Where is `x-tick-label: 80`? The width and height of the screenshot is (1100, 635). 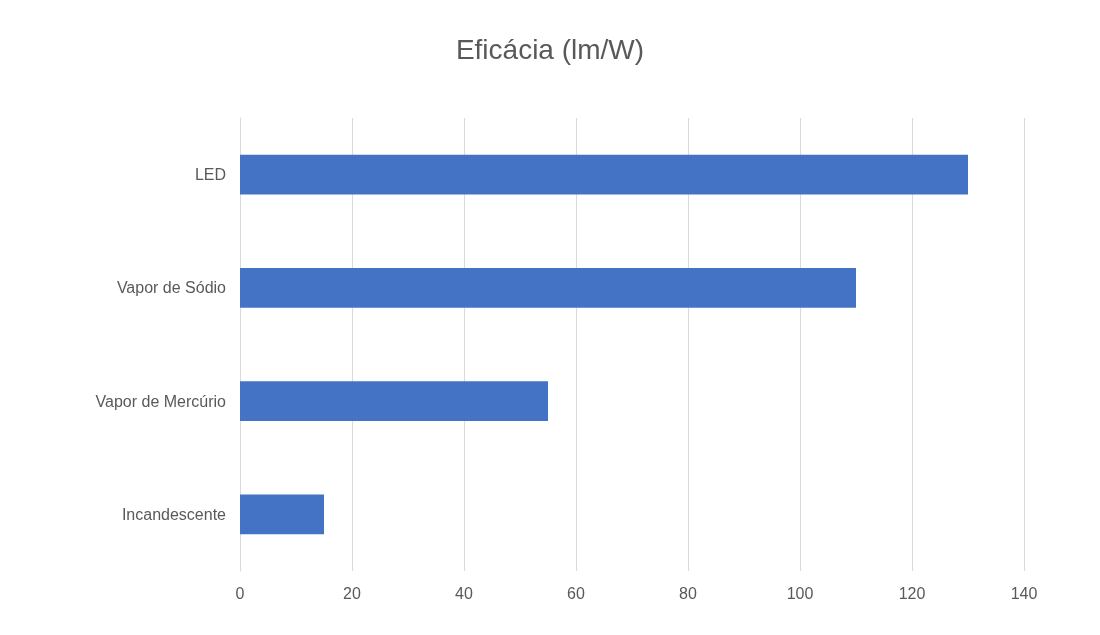
x-tick-label: 80 is located at coordinates (688, 593).